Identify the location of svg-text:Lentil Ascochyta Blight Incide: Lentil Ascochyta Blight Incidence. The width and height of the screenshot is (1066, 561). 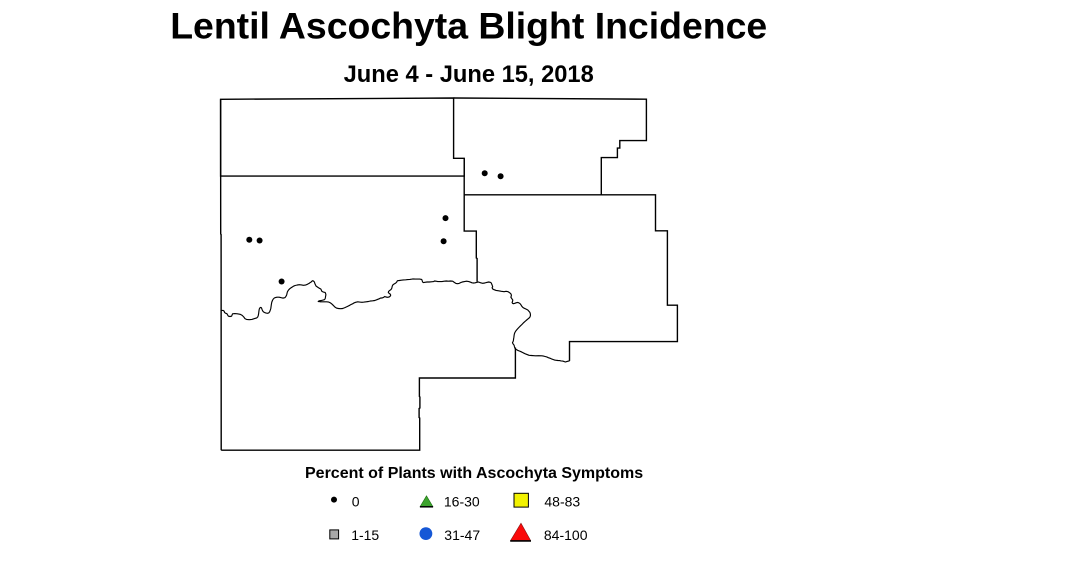
(468, 26).